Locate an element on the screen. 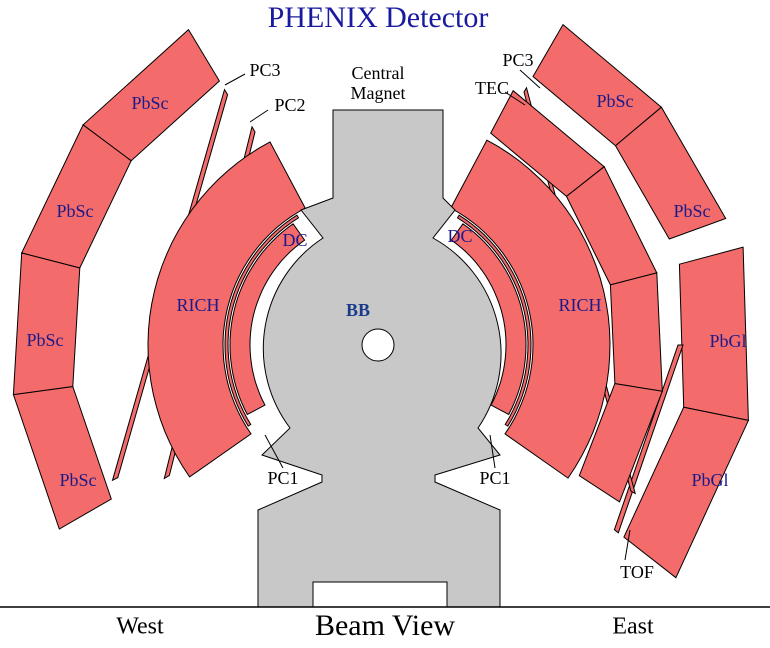 Image resolution: width=770 pixels, height=648 pixels. magnet-label: Central is located at coordinates (378, 73).